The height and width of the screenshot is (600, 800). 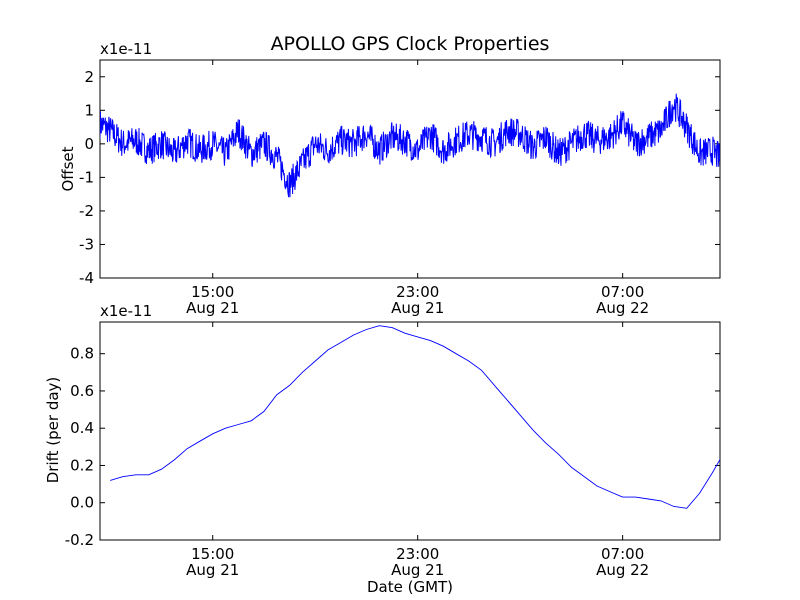 I want to click on drift-xtick-time: 23:00, so click(x=417, y=554).